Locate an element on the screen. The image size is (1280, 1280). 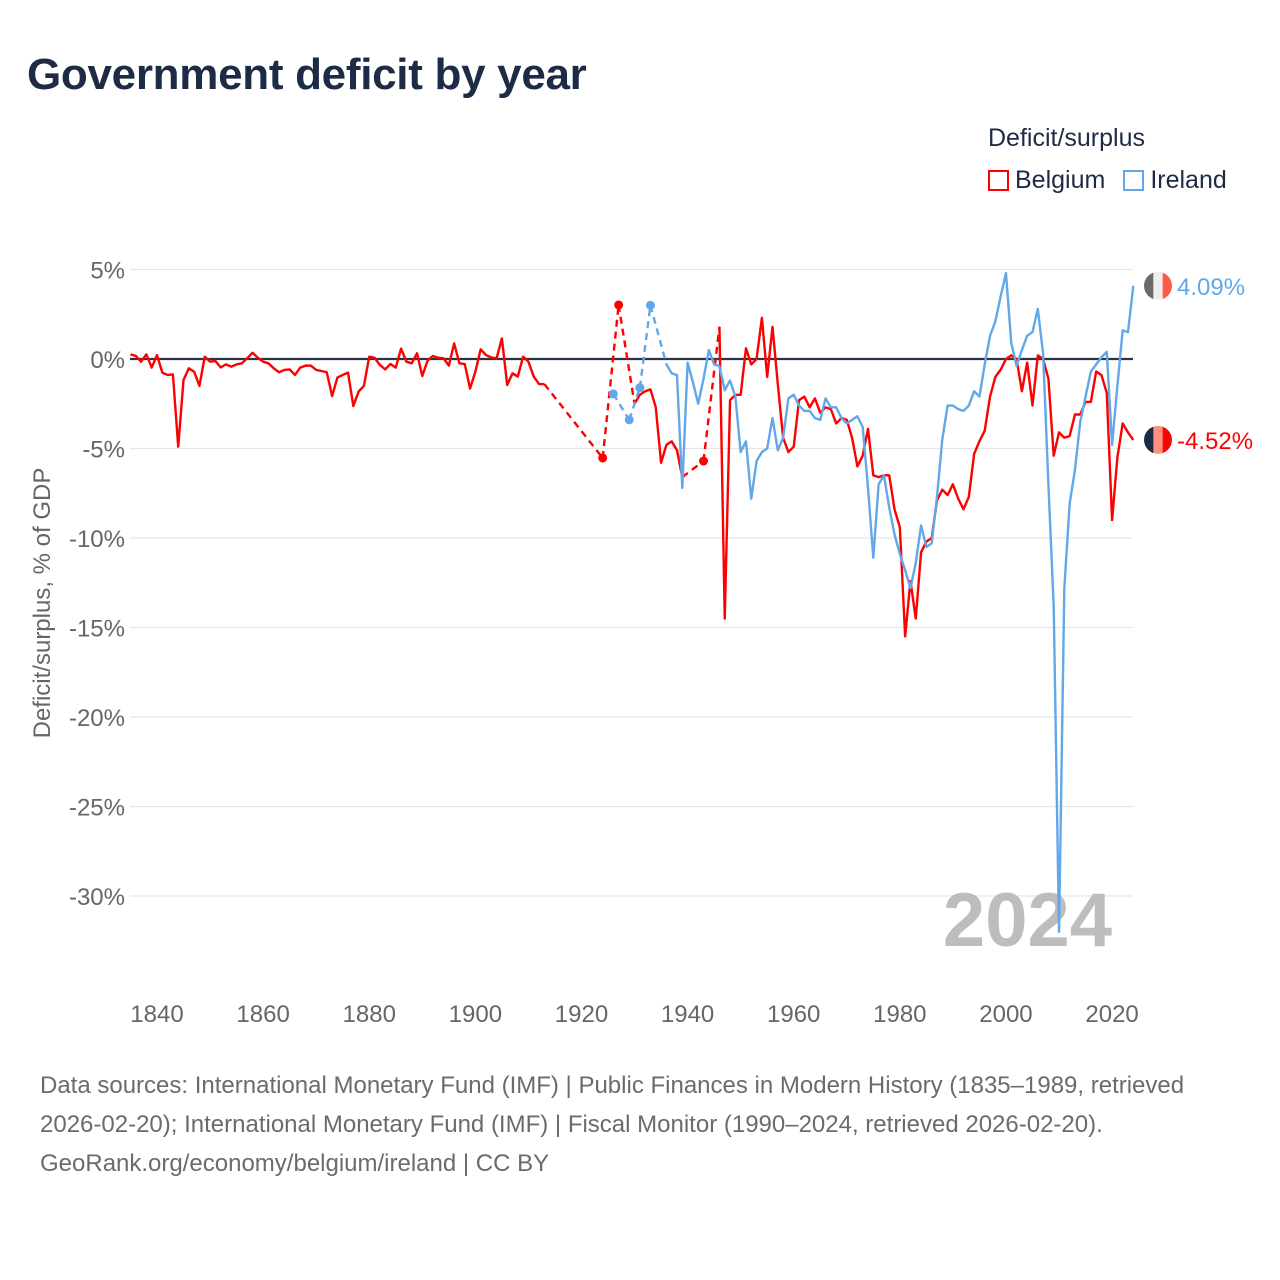
y-tick-label: -25% is located at coordinates (97, 808).